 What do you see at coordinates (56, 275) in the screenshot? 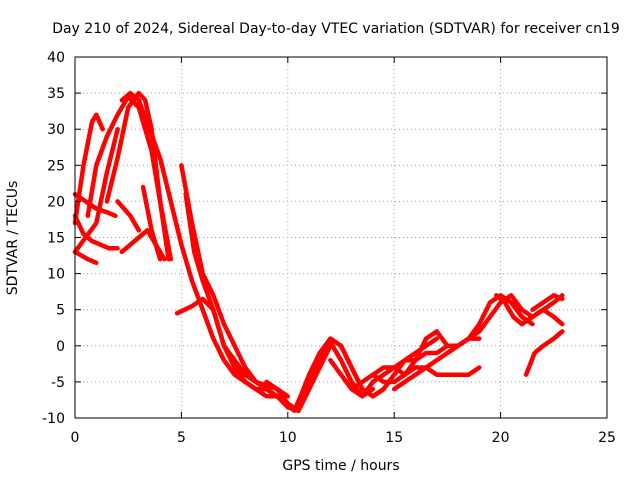
I see `y-tick-label: 10` at bounding box center [56, 275].